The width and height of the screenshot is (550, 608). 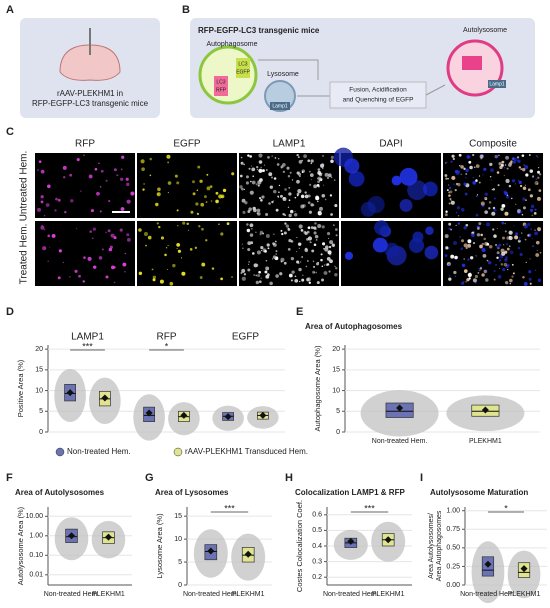 I want to click on panel-b-title: RFP-EGFP-LC3 transgenic mice, so click(x=259, y=30).